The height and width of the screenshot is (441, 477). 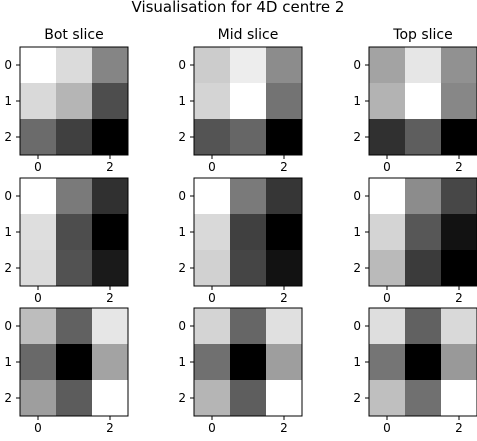 I want to click on panel-r0-c2: 0 1 2 0 2 Top slice, so click(x=415, y=100).